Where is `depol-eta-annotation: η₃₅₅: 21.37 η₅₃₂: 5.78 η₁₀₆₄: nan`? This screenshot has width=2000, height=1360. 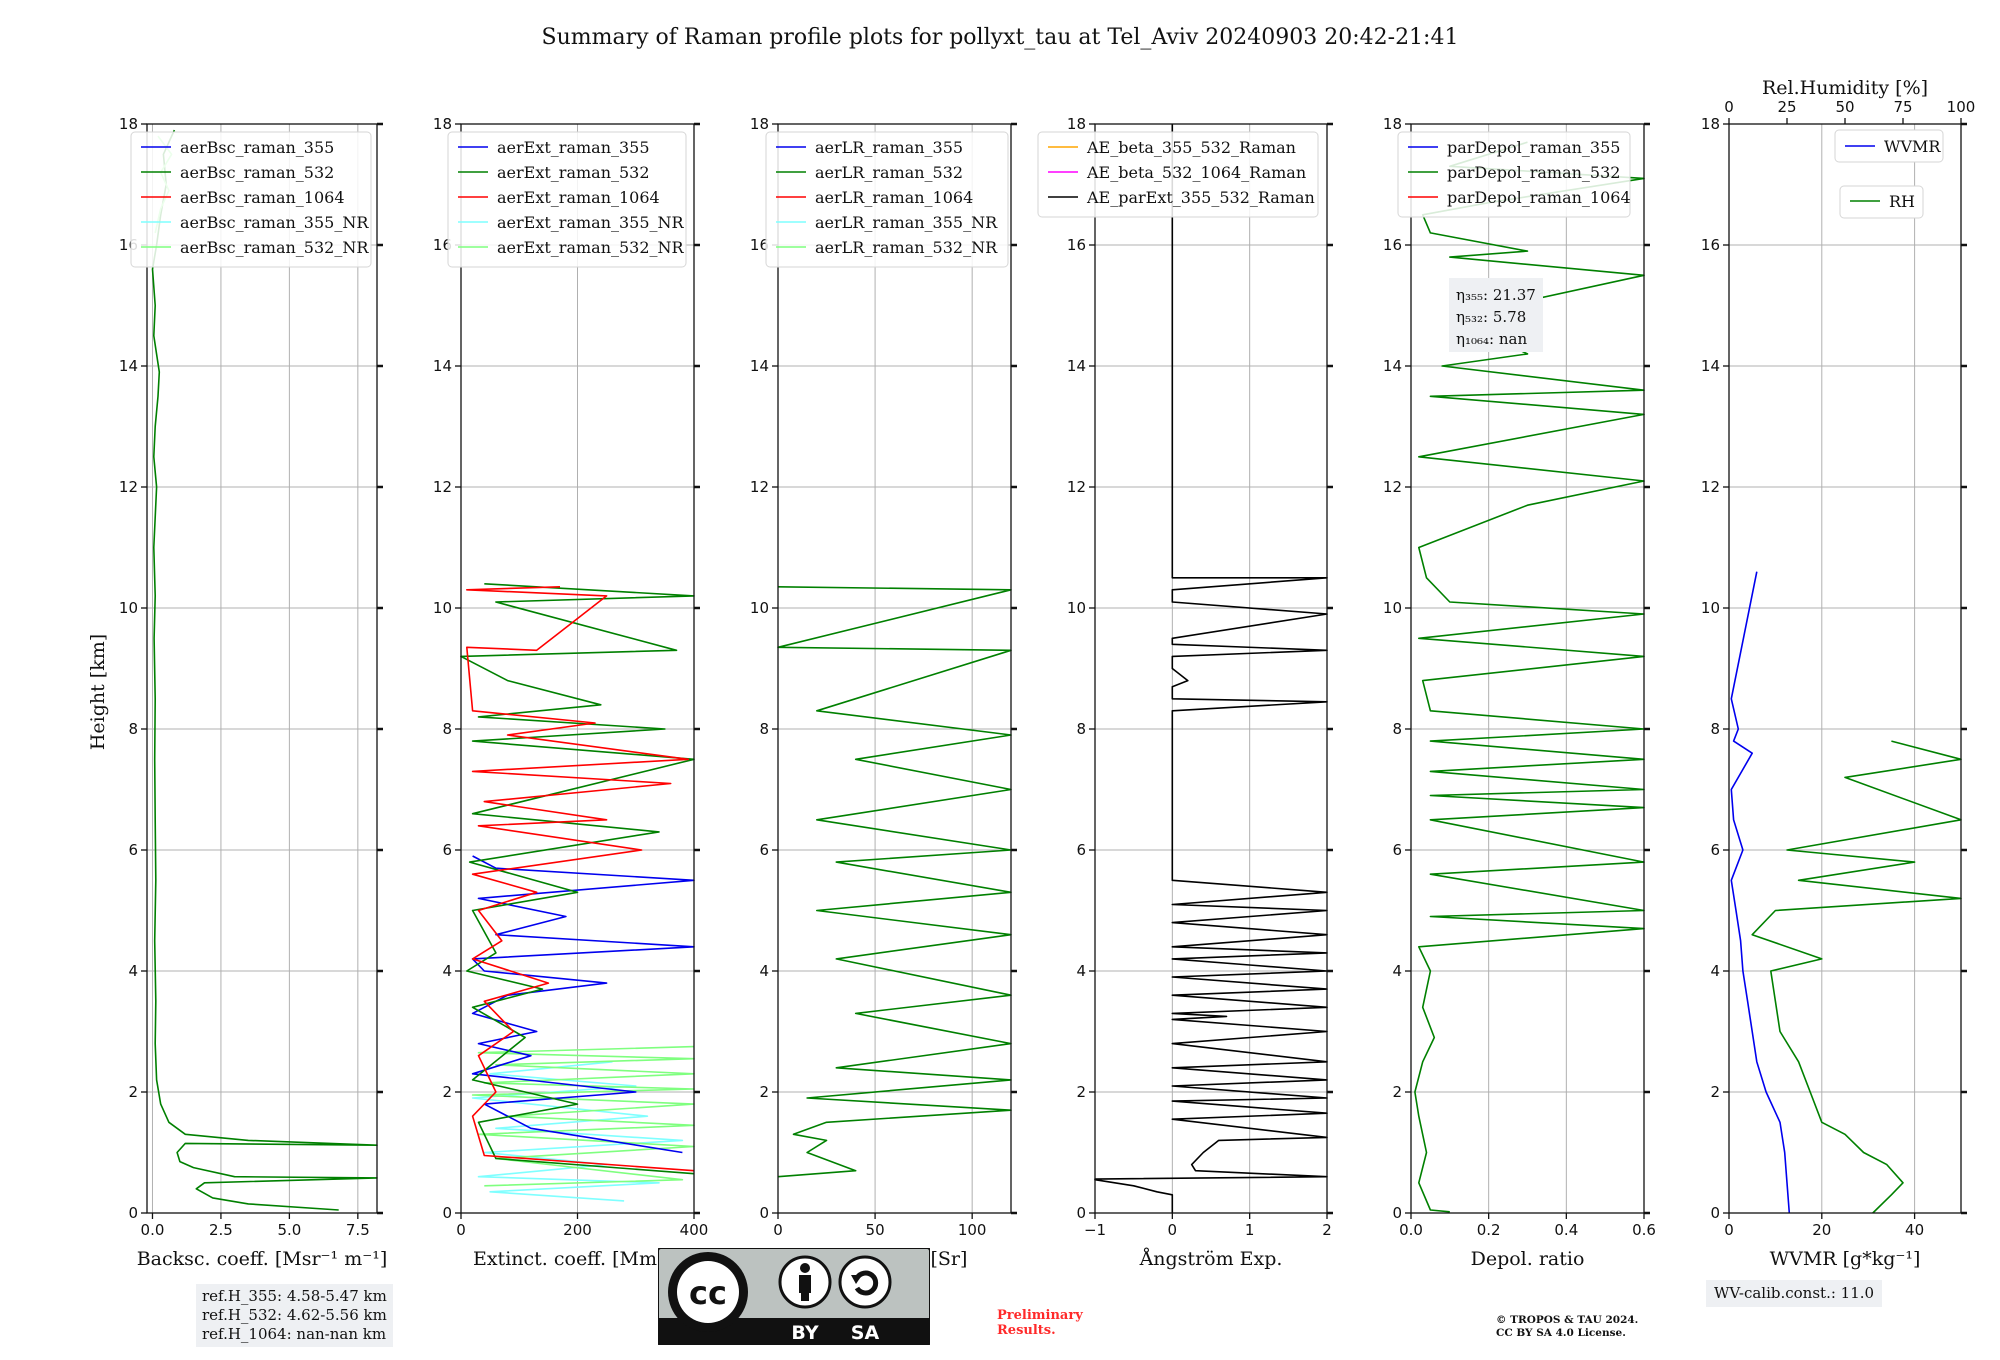
depol-eta-annotation: η₃₅₅: 21.37 η₅₃₂: 5.78 η₁₀₆₄: nan is located at coordinates (1496, 315).